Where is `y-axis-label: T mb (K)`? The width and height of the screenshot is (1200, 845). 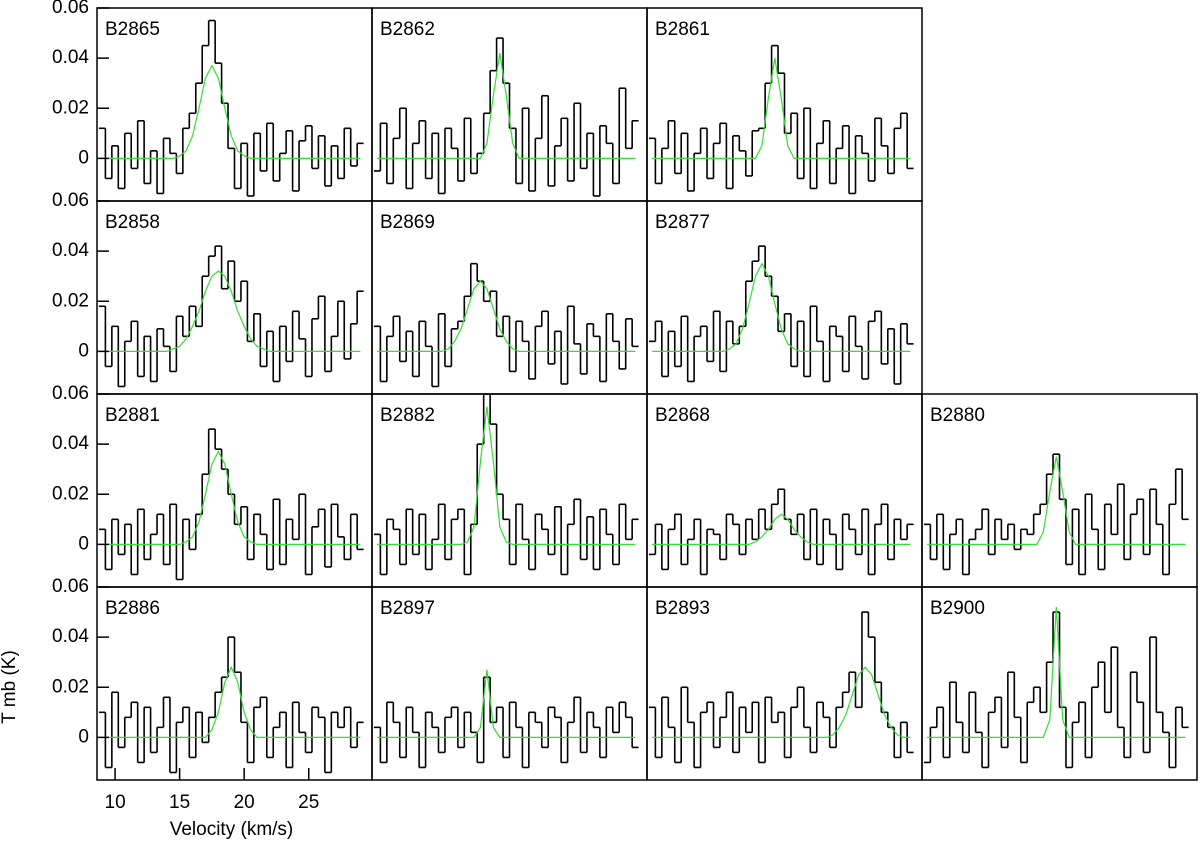
y-axis-label: T mb (K) is located at coordinates (10, 687).